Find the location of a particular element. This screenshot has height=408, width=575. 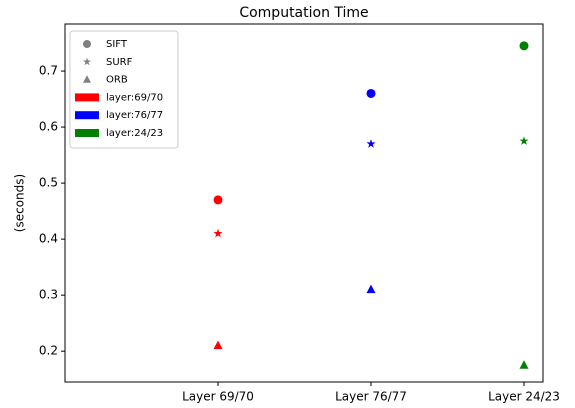

y-tick-label: 0.2 is located at coordinates (48, 351).